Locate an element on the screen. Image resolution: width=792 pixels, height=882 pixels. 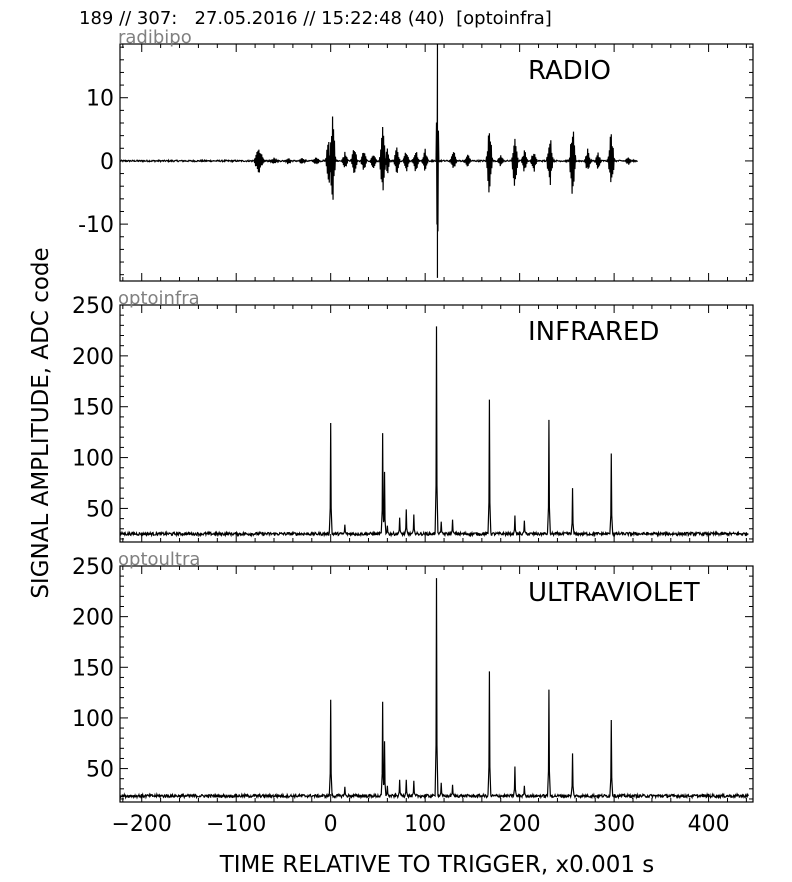
channel-label: optoinfra is located at coordinates (159, 298).